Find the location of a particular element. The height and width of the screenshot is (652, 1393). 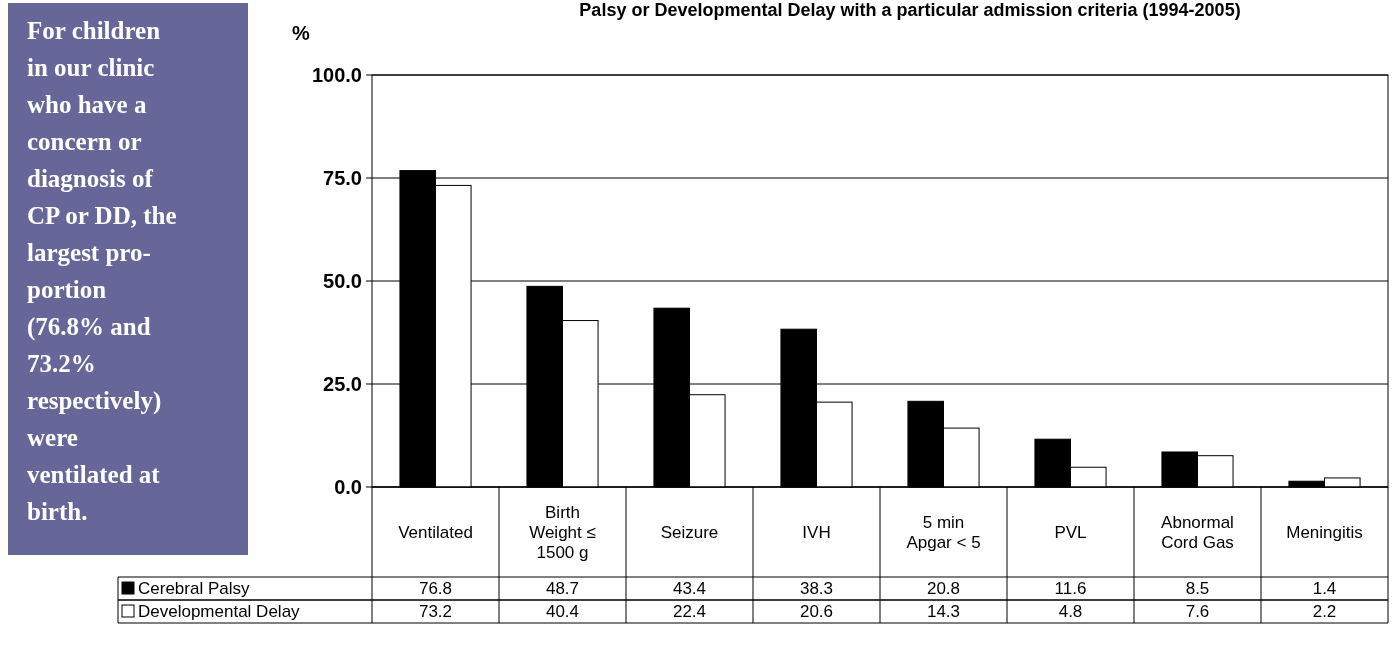

data-label: 11.6 is located at coordinates (1070, 589).